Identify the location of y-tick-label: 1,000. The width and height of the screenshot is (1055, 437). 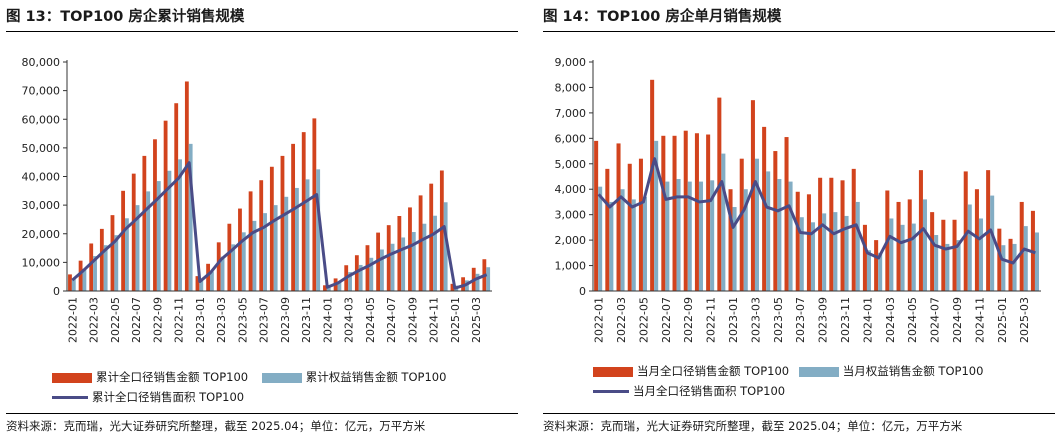
(571, 266).